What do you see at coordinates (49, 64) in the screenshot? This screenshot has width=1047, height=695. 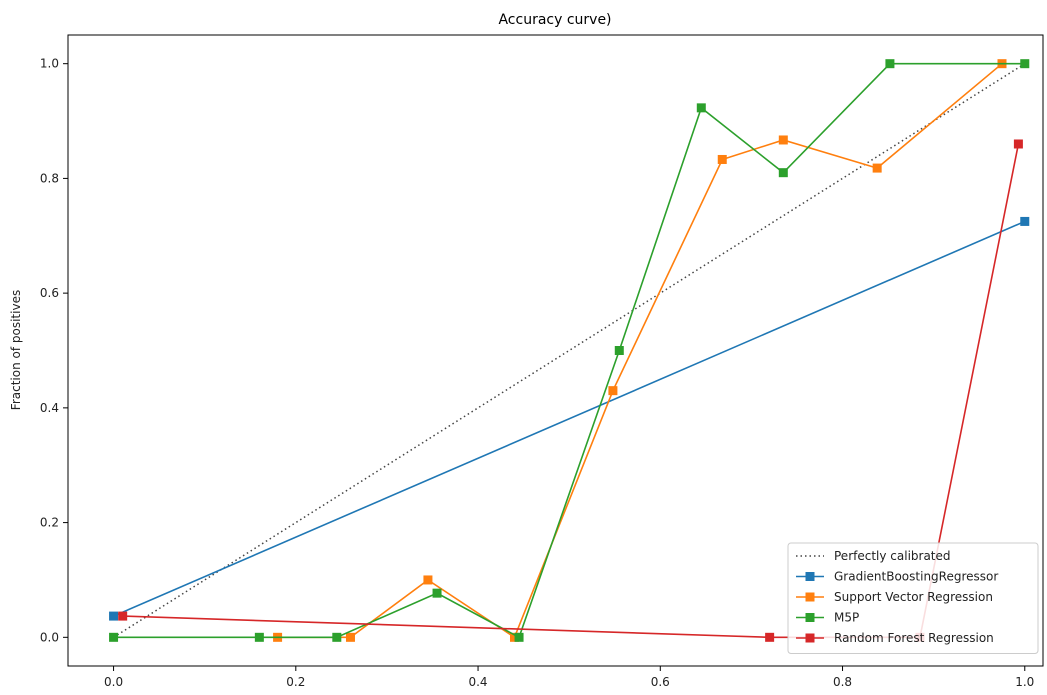 I see `y-tick-label: 1.0` at bounding box center [49, 64].